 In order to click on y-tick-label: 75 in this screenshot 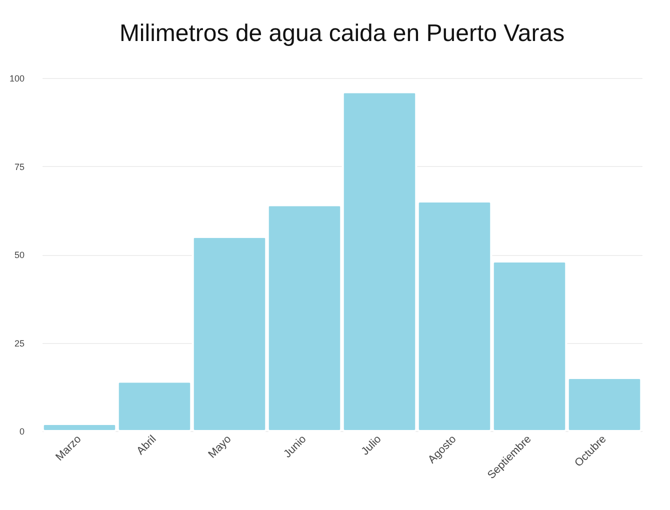, I will do `click(19, 167)`.